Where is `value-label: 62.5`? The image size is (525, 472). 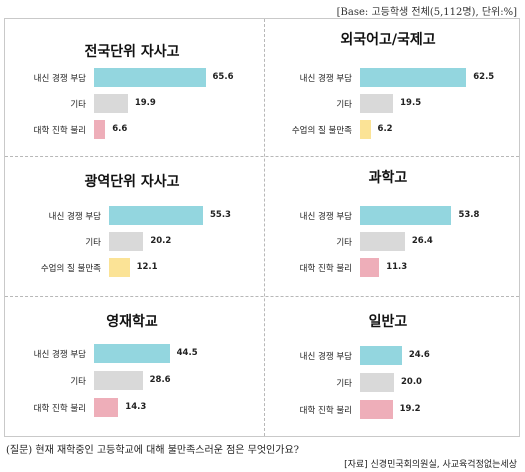 value-label: 62.5 is located at coordinates (484, 77).